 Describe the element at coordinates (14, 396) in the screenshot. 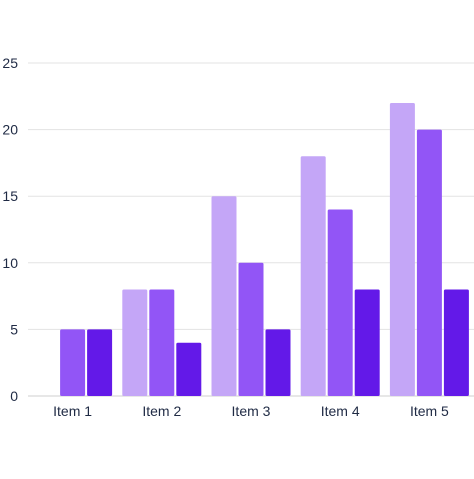

I see `y-tick-label: 0` at that location.